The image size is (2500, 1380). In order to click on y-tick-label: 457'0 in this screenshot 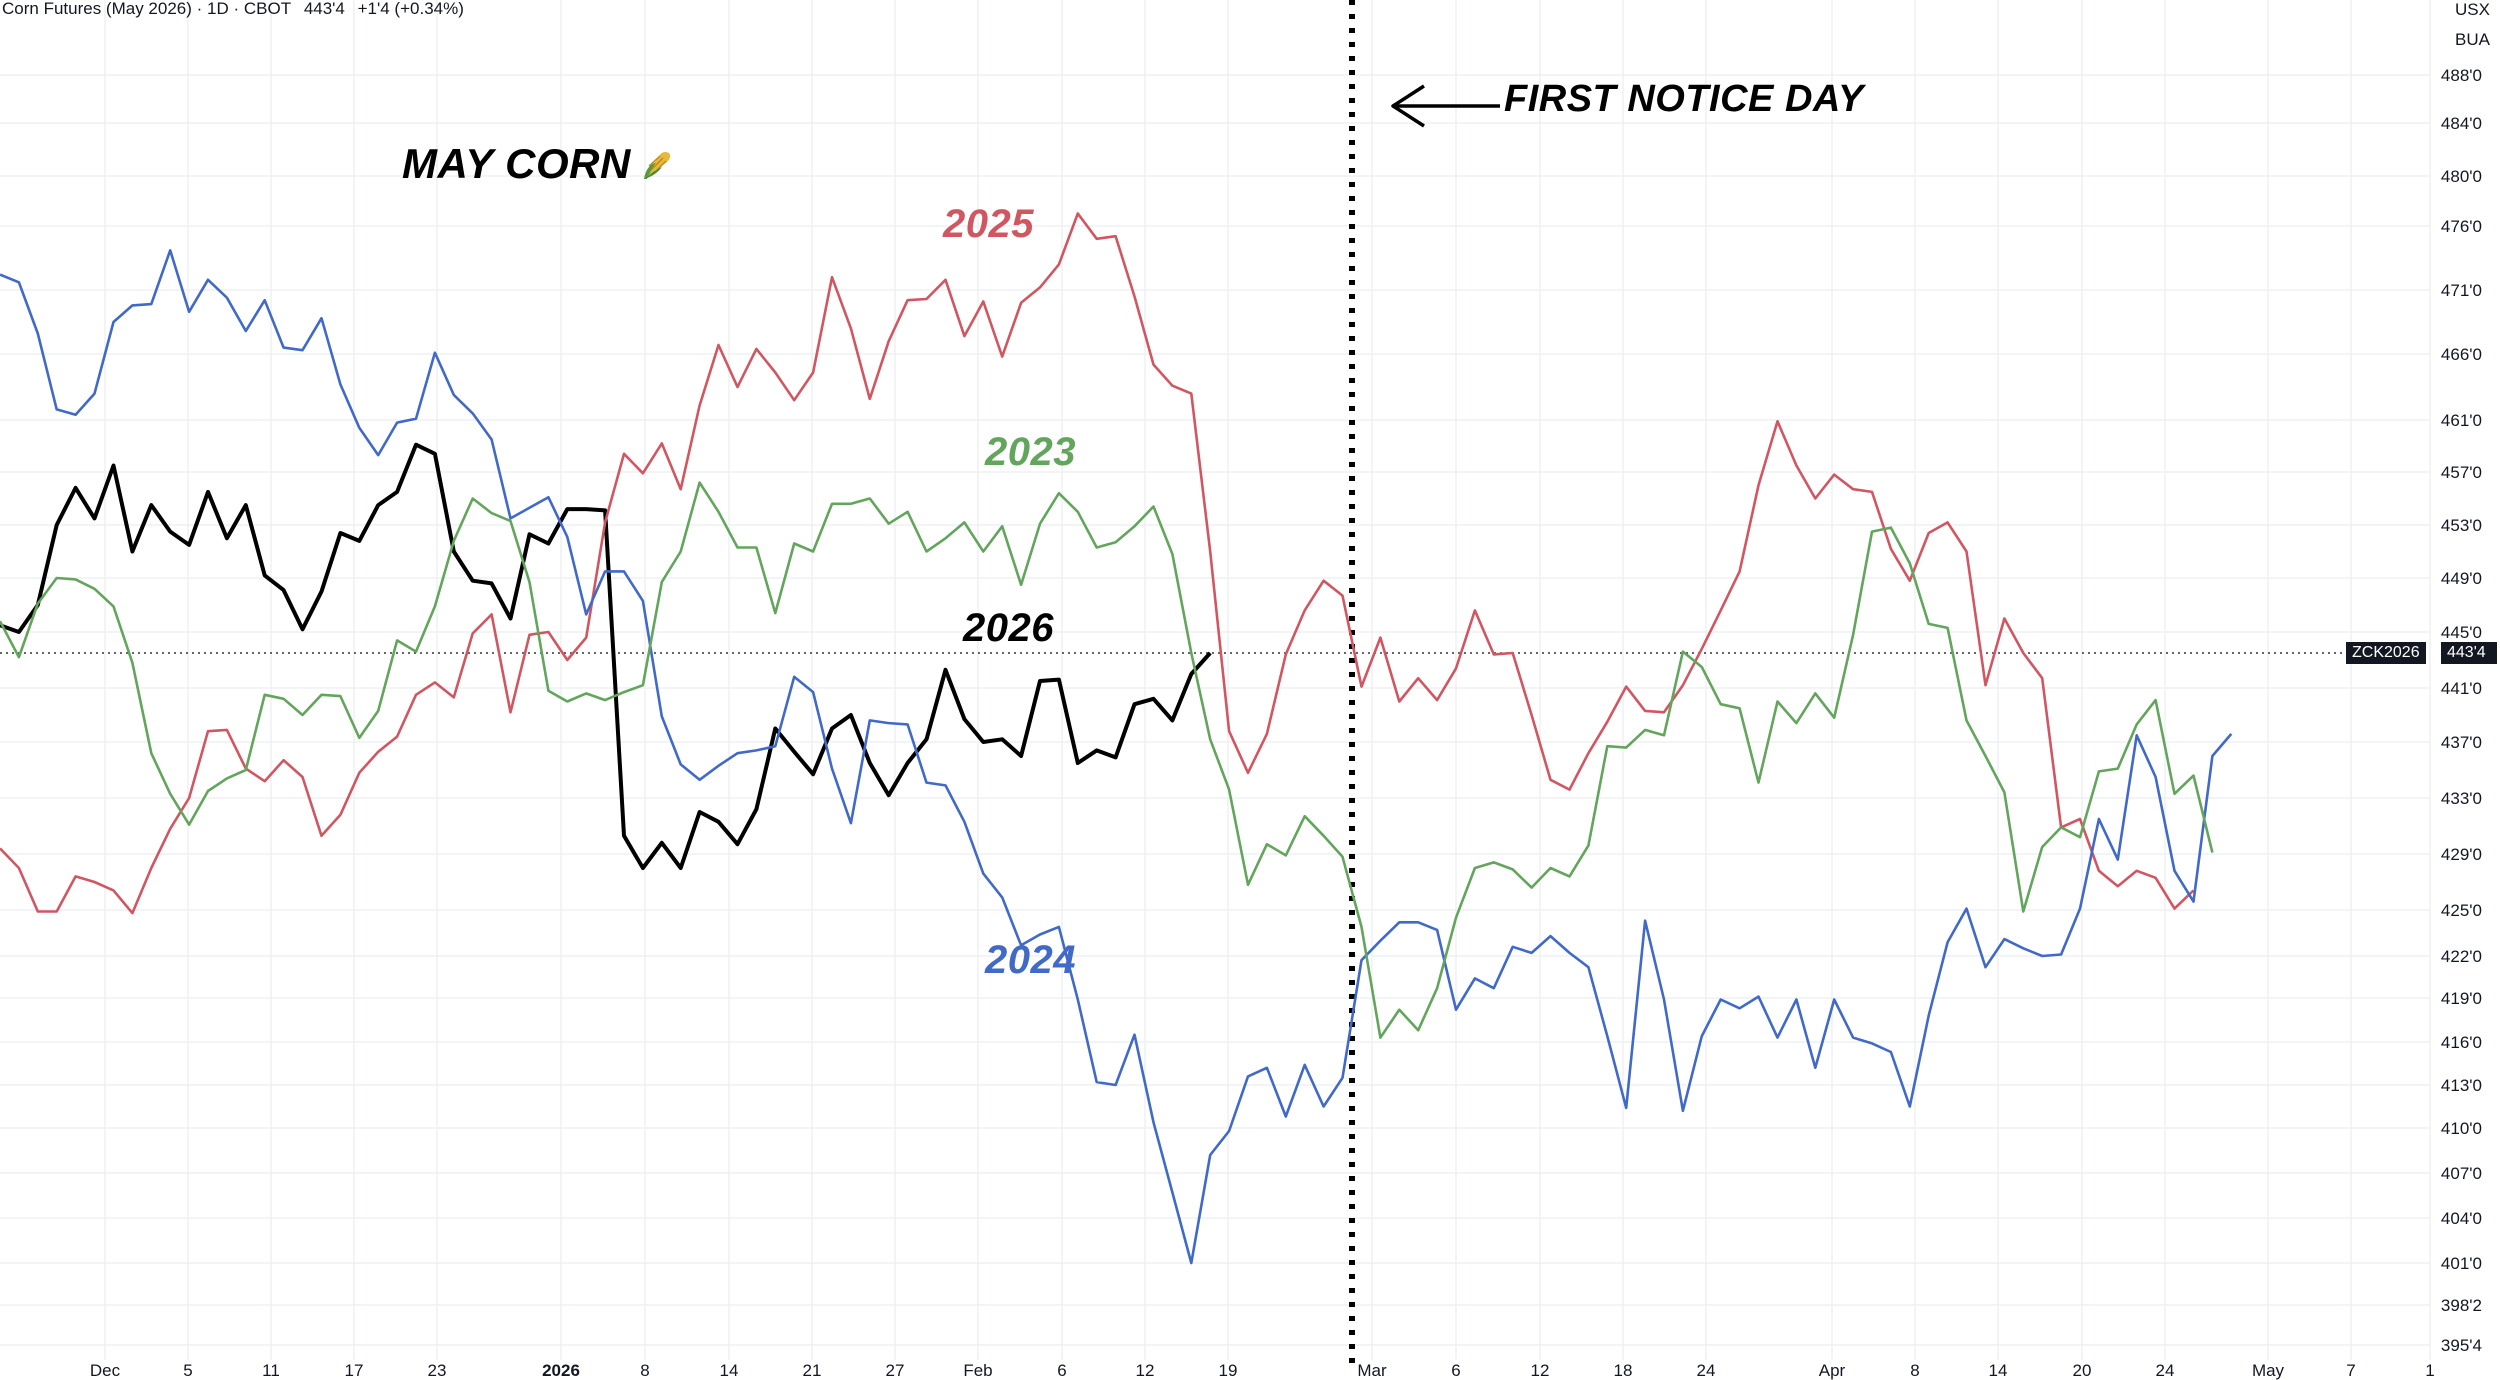, I will do `click(2461, 472)`.